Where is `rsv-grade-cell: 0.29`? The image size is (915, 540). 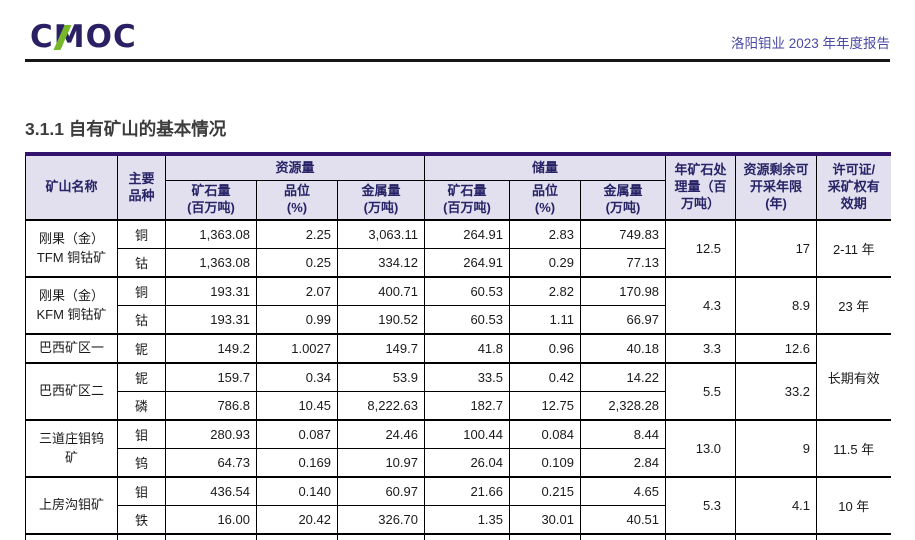
rsv-grade-cell: 0.29 is located at coordinates (545, 263).